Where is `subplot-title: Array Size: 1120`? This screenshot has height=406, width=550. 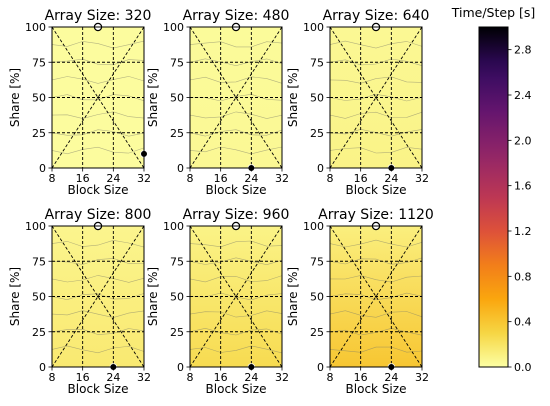
subplot-title: Array Size: 1120 is located at coordinates (376, 215).